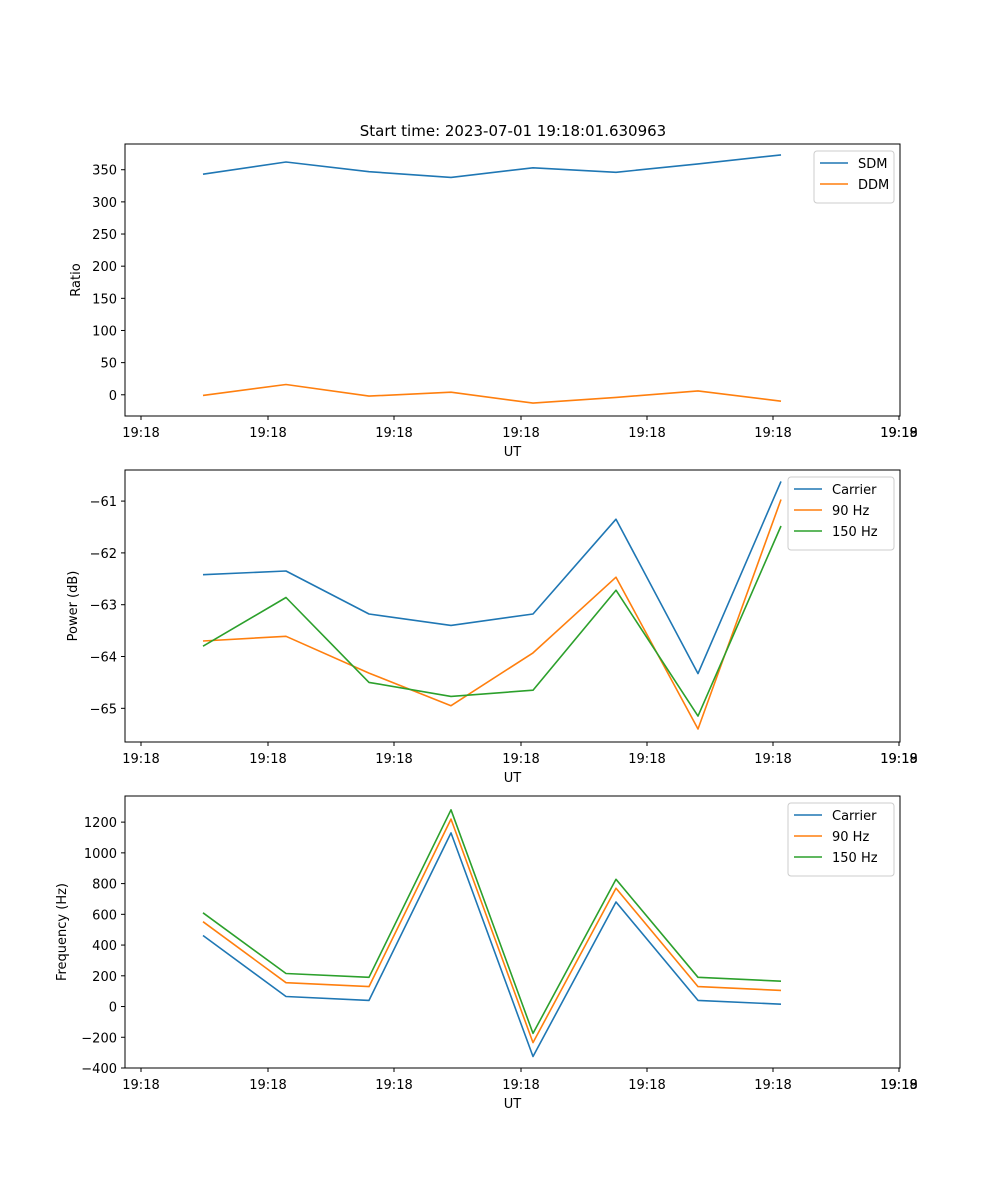 The width and height of the screenshot is (1000, 1200). I want to click on y-tick-label: −63, so click(103, 606).